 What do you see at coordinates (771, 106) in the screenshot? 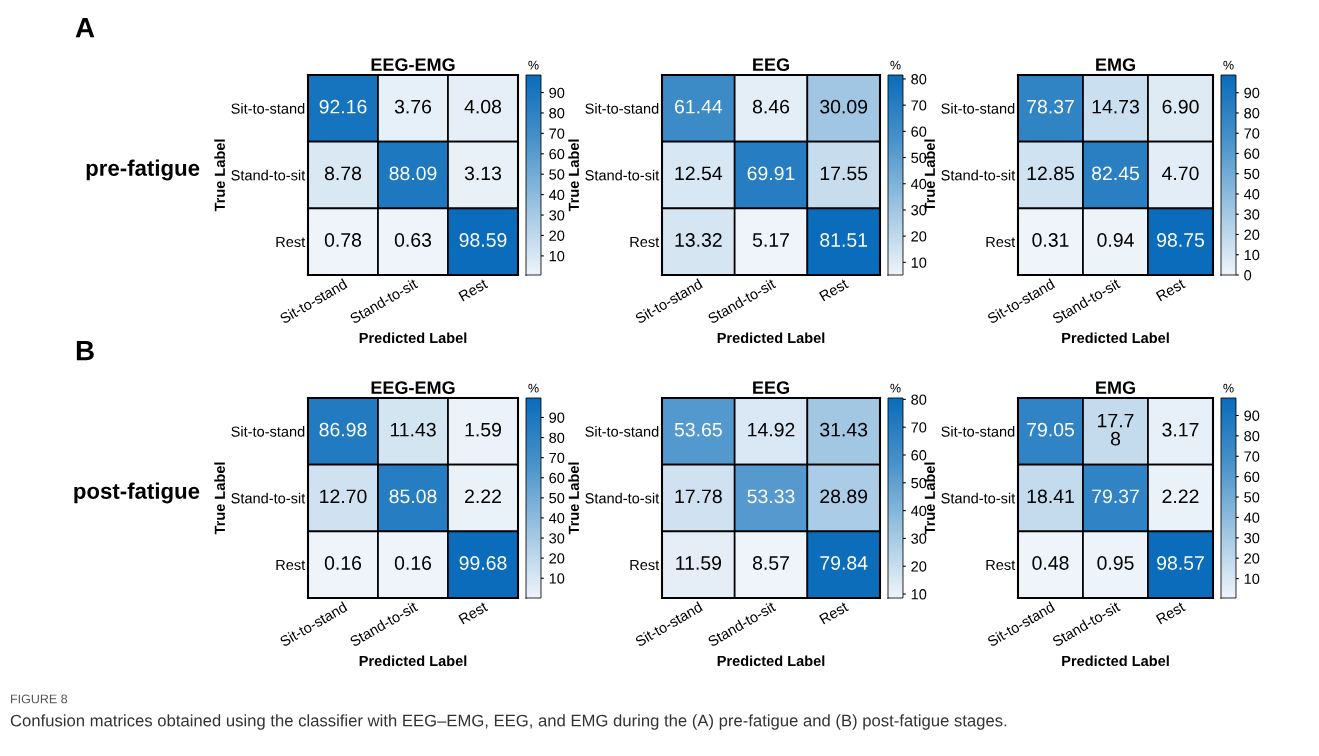
I see `data-label: 8.46` at bounding box center [771, 106].